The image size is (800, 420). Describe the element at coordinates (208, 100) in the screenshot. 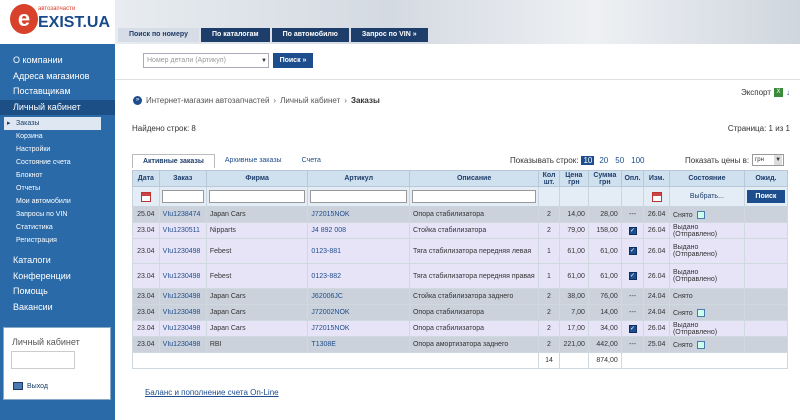

I see `breadcrumb-shop: Интернет-магазин автозапчастей` at that location.